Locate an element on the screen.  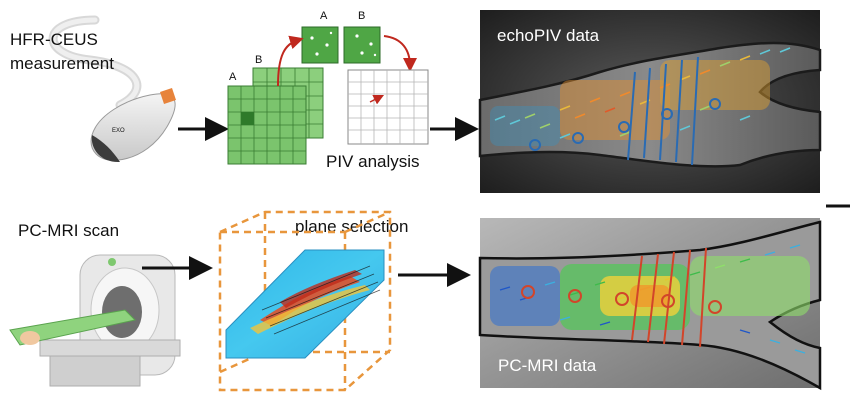
red-arrow-to-window-a is located at coordinates (290, 61).